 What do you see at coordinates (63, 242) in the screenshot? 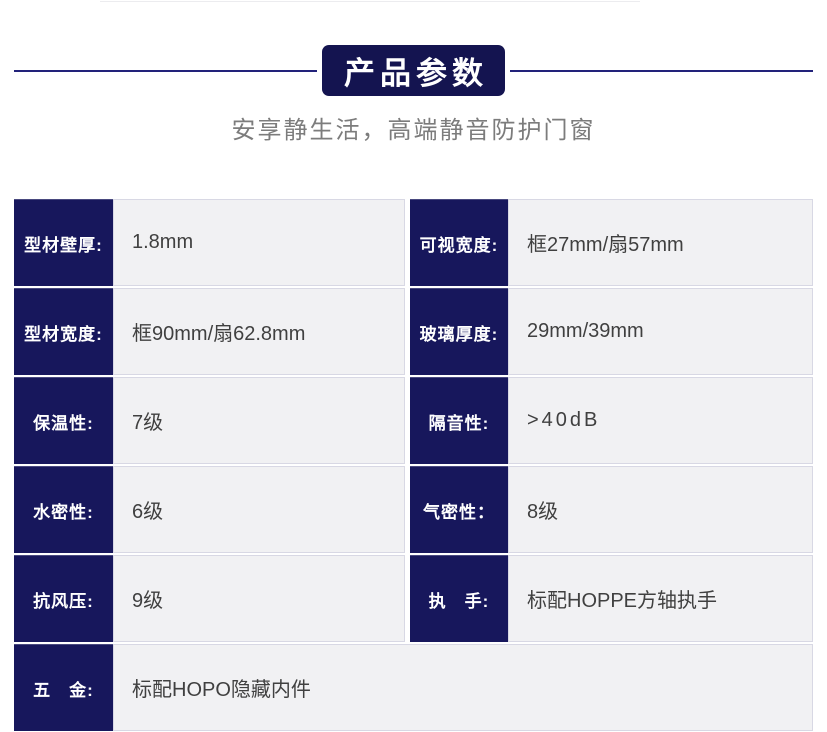
I see `spec-label: 型材壁厚:` at bounding box center [63, 242].